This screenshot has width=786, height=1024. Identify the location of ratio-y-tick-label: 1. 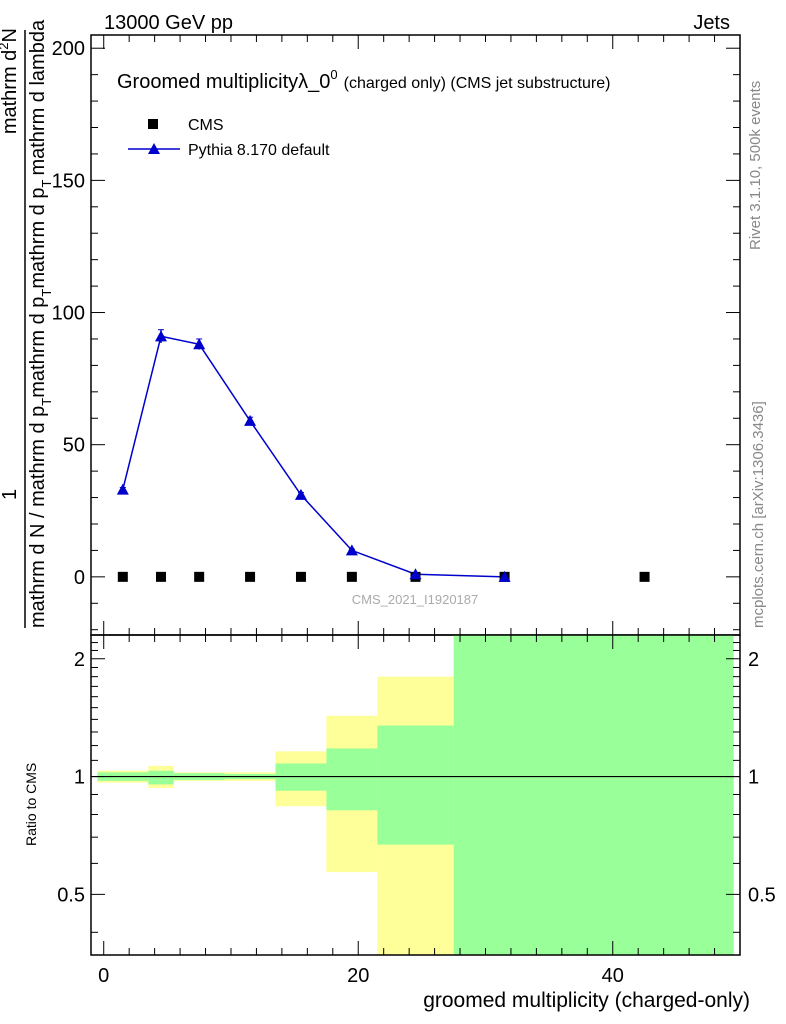
(79, 778).